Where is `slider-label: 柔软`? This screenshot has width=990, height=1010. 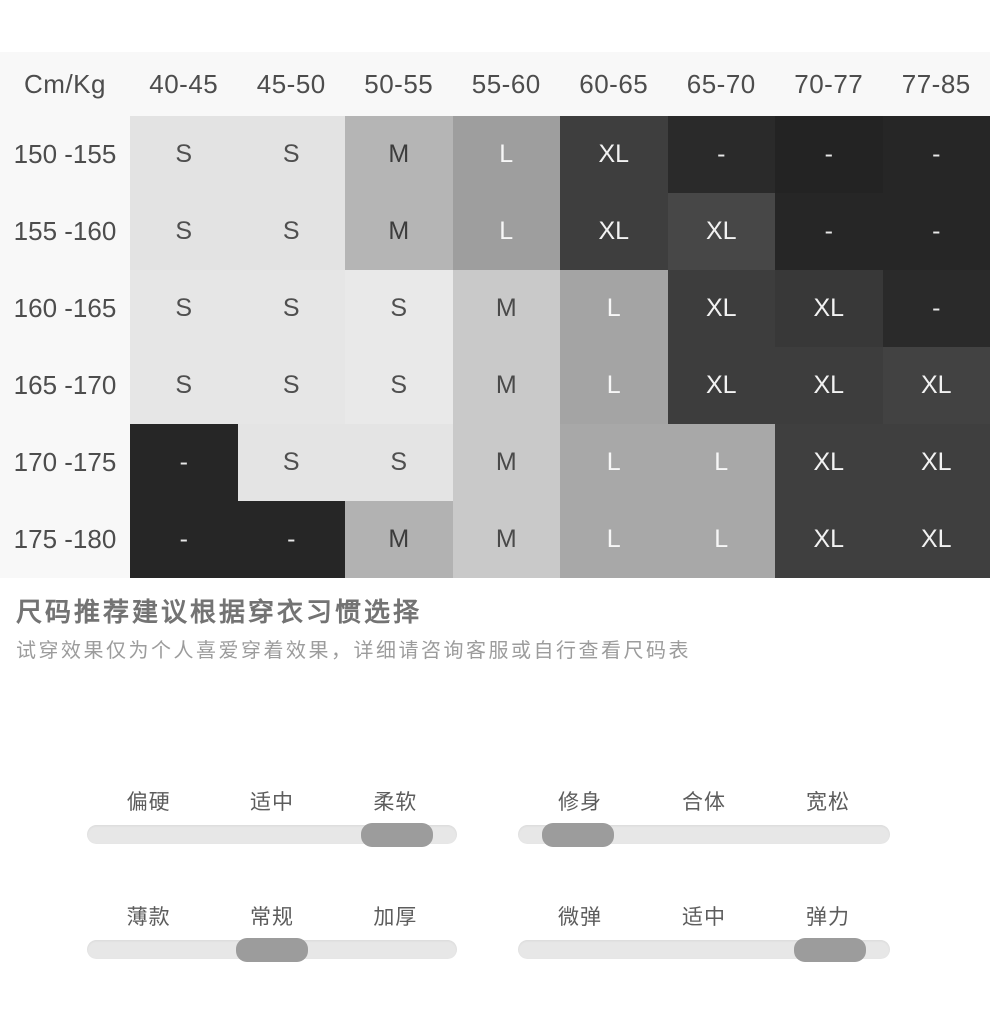
slider-label: 柔软 is located at coordinates (395, 802).